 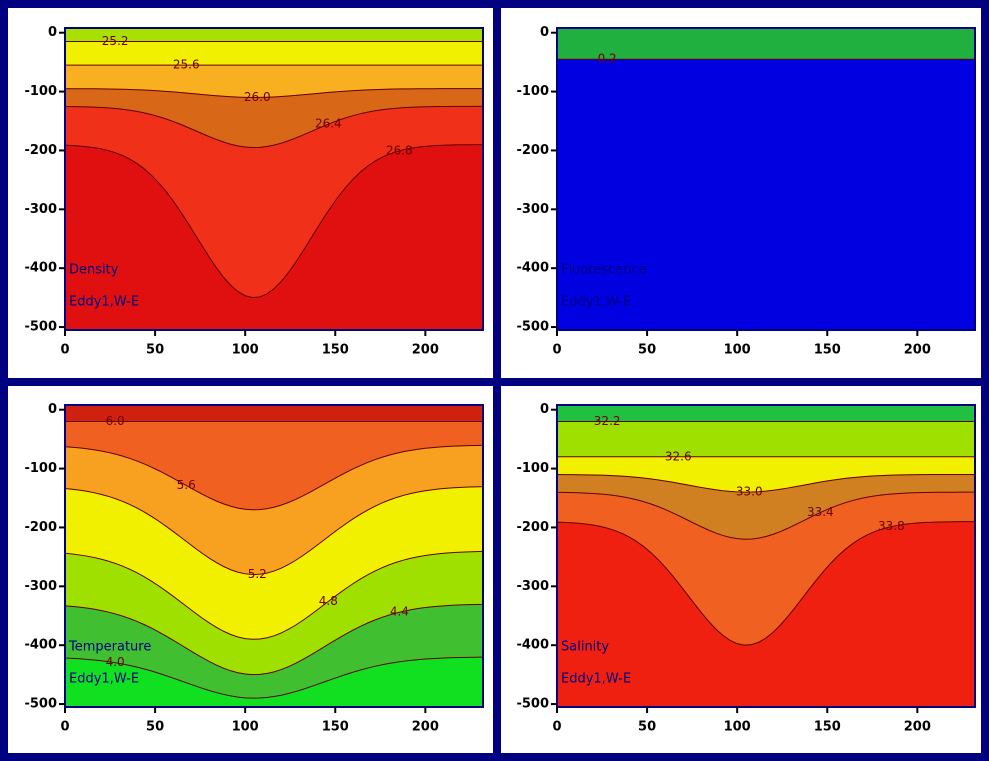 What do you see at coordinates (399, 150) in the screenshot?
I see `contour-label: 26.8` at bounding box center [399, 150].